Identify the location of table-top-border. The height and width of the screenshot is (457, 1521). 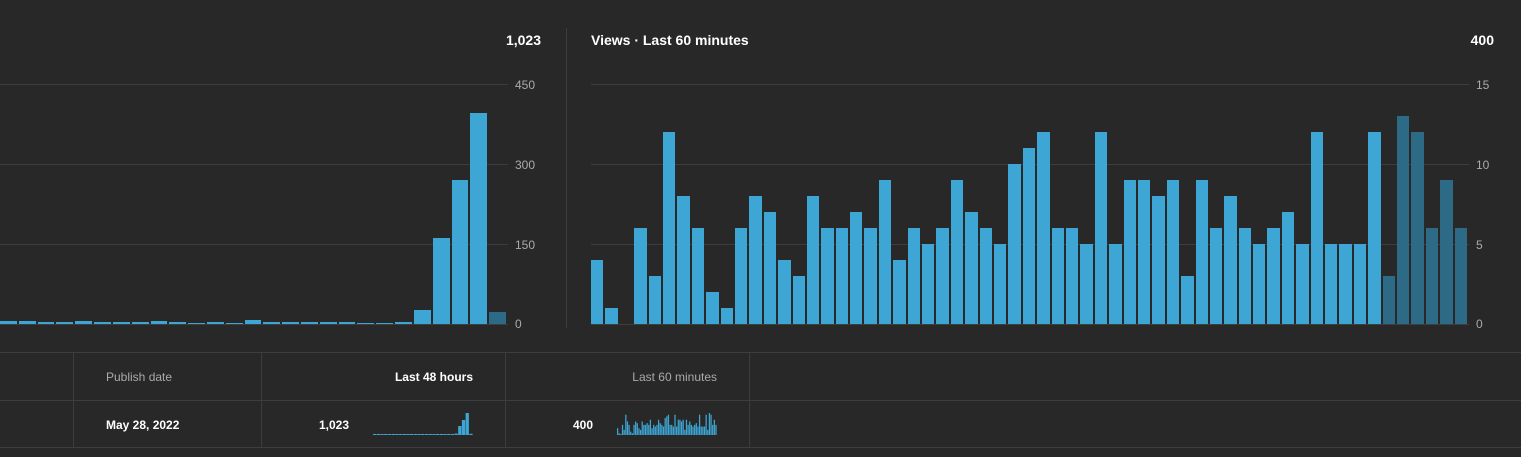
(760, 352).